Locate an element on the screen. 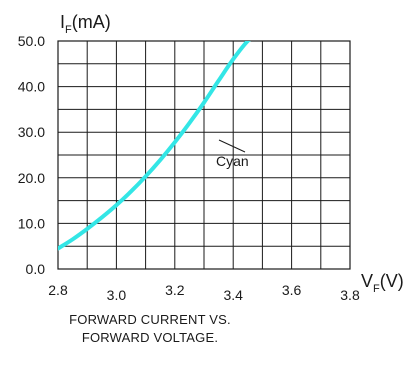 Image resolution: width=419 pixels, height=381 pixels. y-tick-label: 0.0 is located at coordinates (36, 269).